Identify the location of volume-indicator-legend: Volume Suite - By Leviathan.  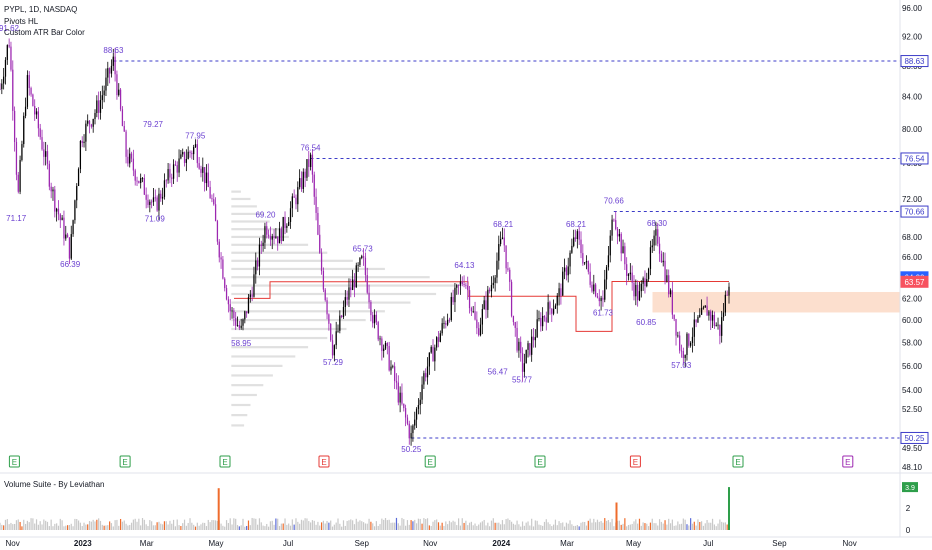
(54, 484).